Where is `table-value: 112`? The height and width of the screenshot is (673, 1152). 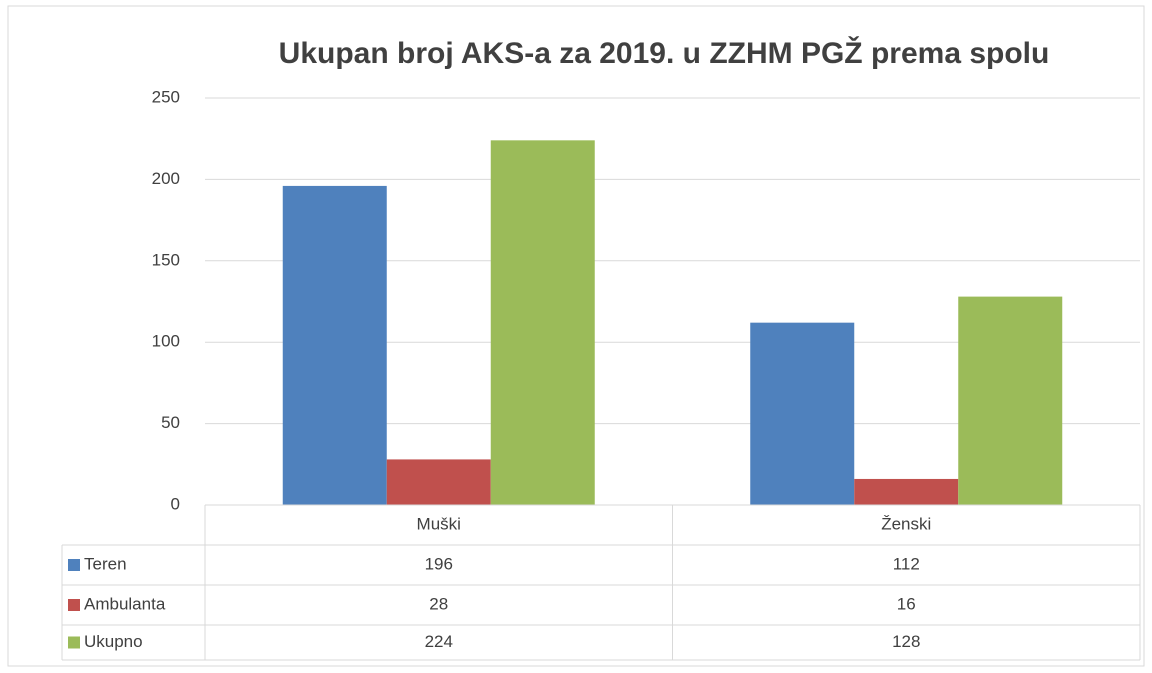
table-value: 112 is located at coordinates (906, 563).